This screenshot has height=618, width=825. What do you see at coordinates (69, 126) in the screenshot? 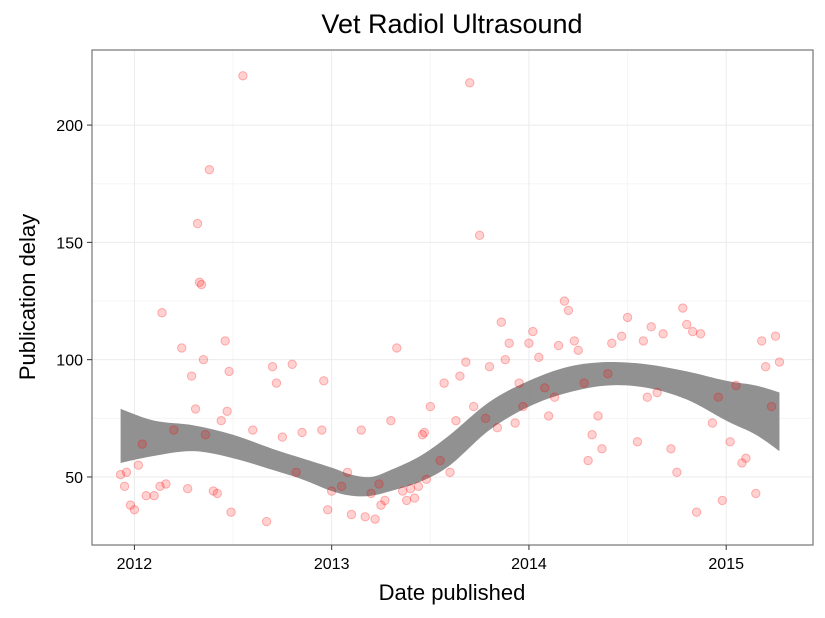
I see `y-tick-label: 200` at bounding box center [69, 126].